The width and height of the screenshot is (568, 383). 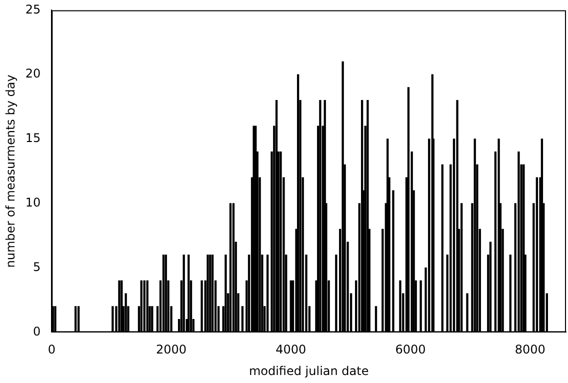 I want to click on y-tick-label: 15, so click(x=33, y=138).